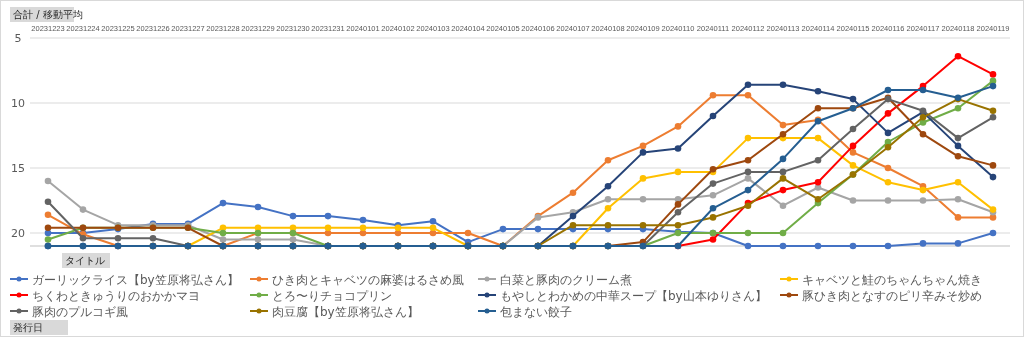 The image size is (1024, 337). Describe the element at coordinates (135, 279) in the screenshot. I see `legend-label: ガーリックライス【by笠原将弘さん】` at that location.